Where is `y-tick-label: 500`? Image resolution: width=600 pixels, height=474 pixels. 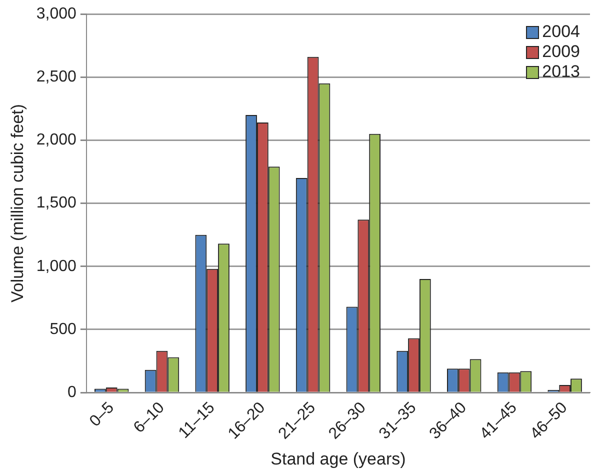
y-tick-label: 500 is located at coordinates (63, 329).